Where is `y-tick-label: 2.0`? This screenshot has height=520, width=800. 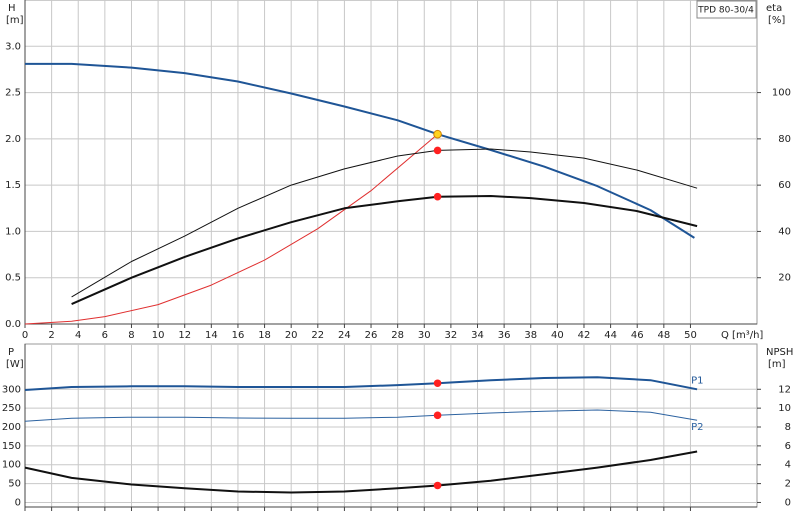 y-tick-label: 2.0 is located at coordinates (13, 139).